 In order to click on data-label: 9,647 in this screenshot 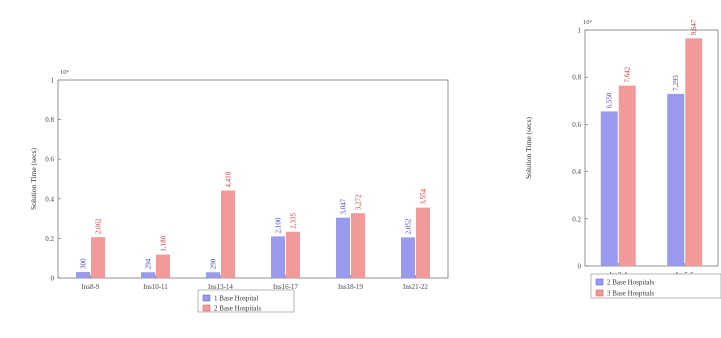, I will do `click(694, 27)`.